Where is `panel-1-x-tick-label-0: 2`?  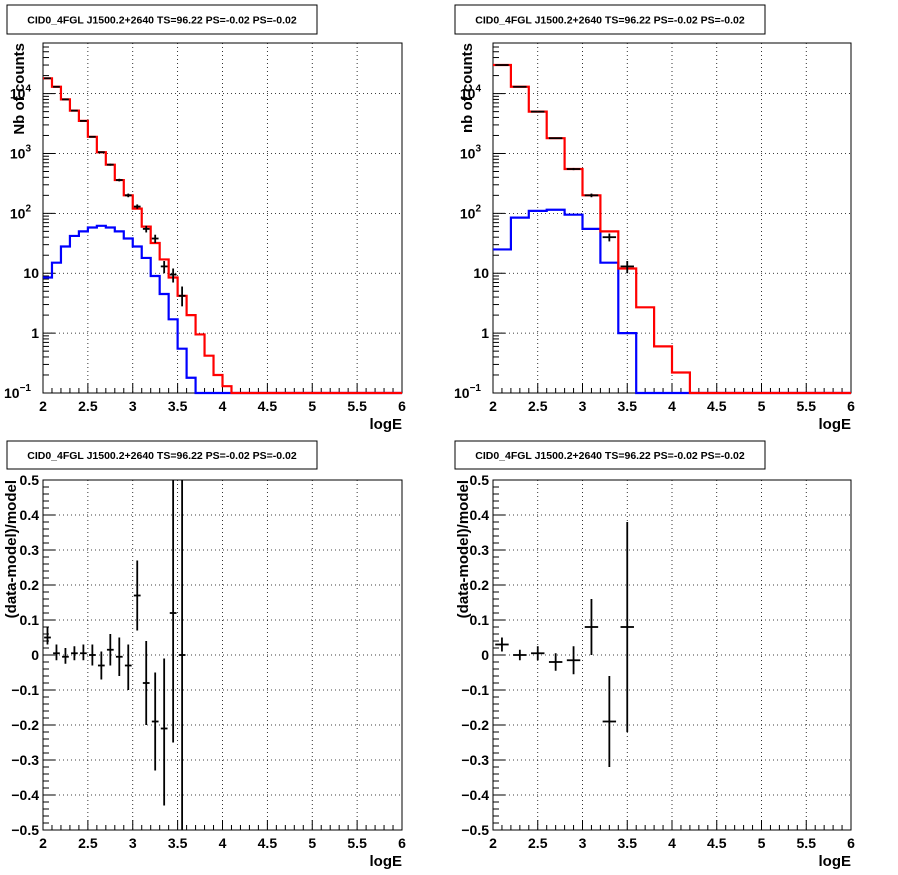 panel-1-x-tick-label-0: 2 is located at coordinates (43, 406).